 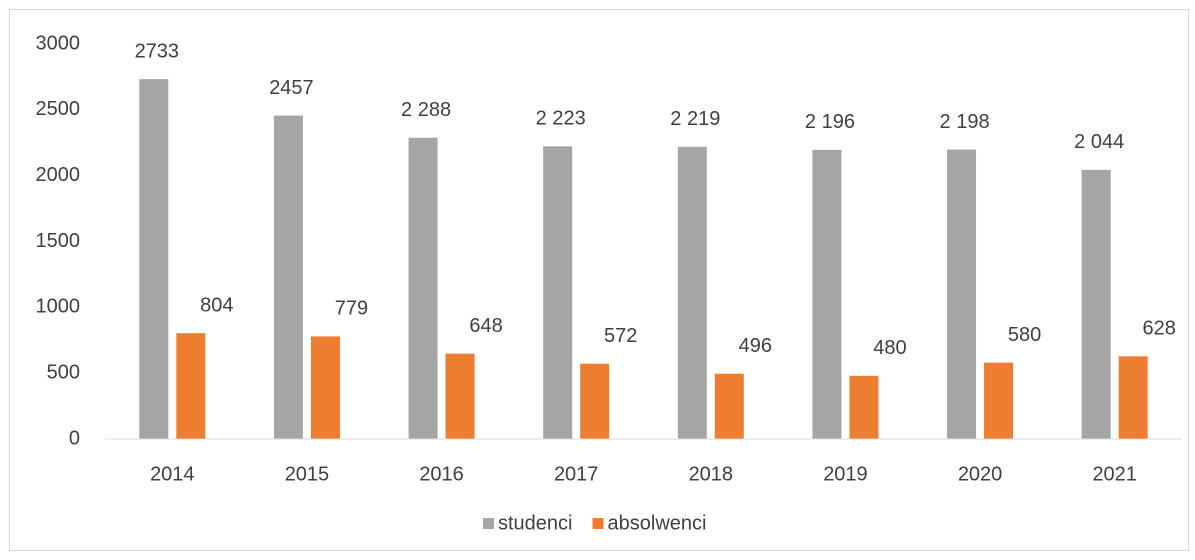 I want to click on data-label: 572, so click(x=620, y=336).